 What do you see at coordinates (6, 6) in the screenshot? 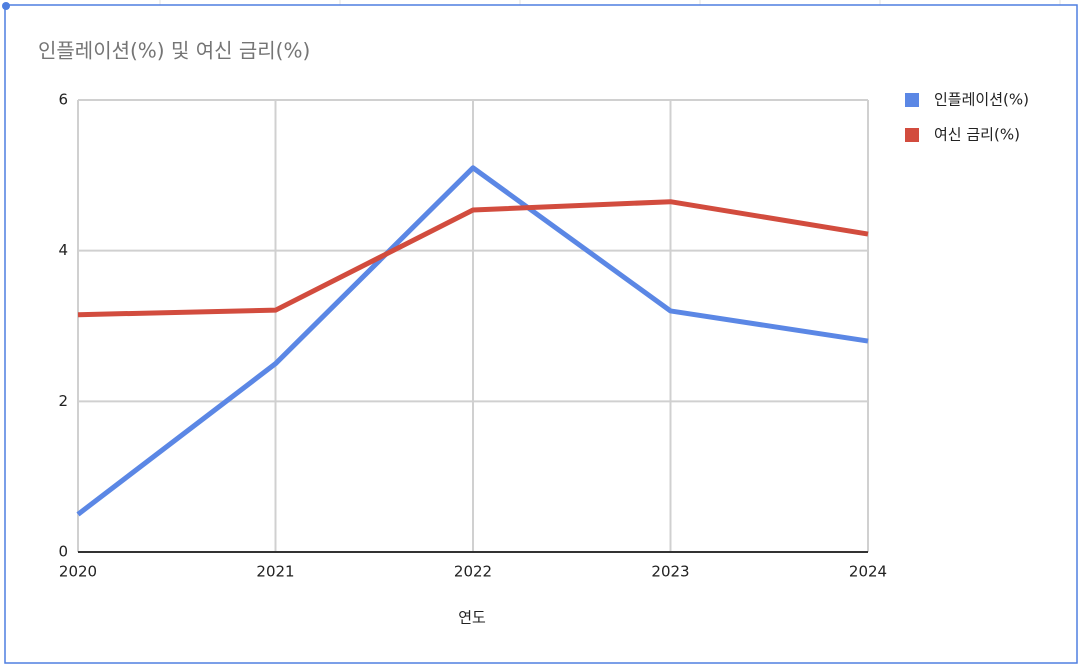
I see `handle` at bounding box center [6, 6].